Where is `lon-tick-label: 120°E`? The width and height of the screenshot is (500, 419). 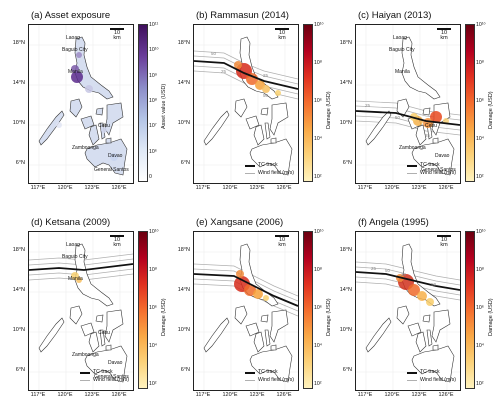 lon-tick-label: 120°E is located at coordinates (230, 188).